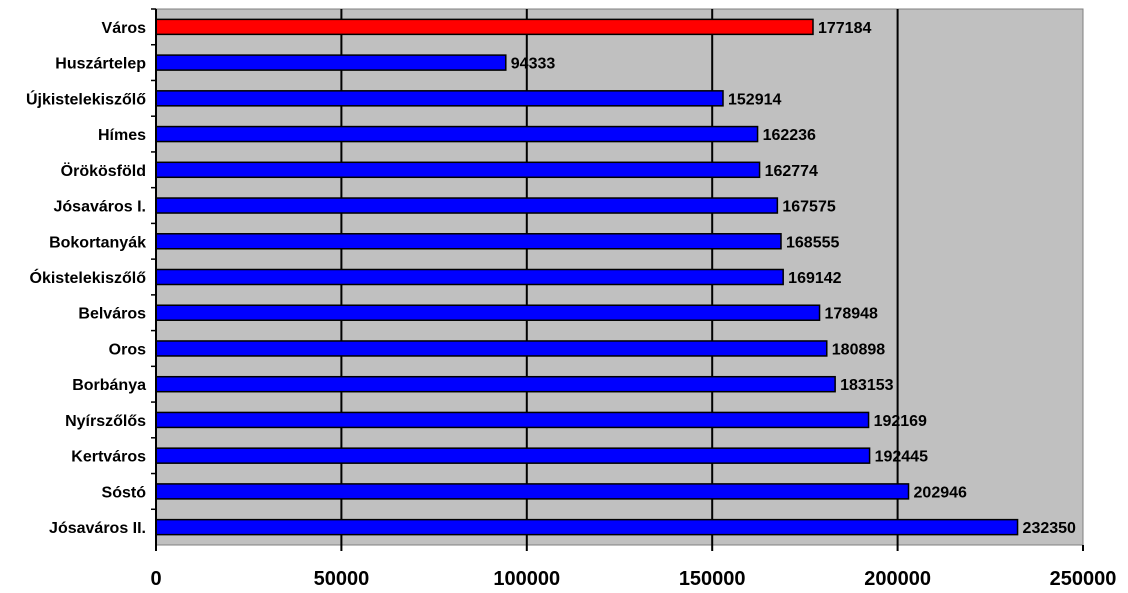  I want to click on data-label: 162236, so click(789, 135).